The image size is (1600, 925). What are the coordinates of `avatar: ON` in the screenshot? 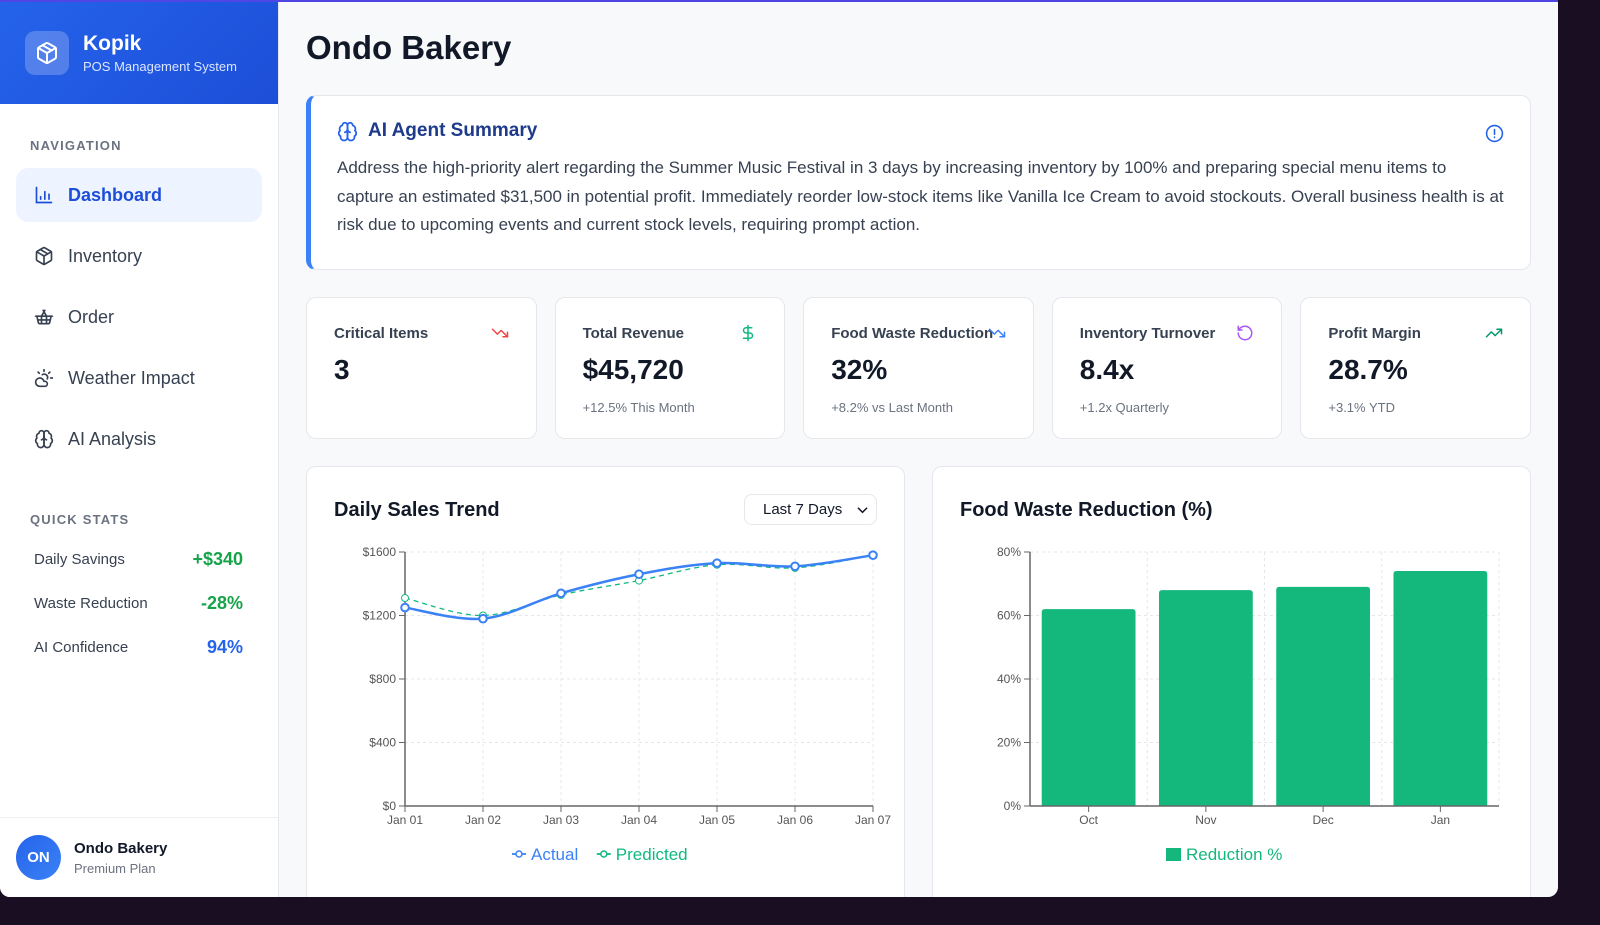 It's located at (38, 857).